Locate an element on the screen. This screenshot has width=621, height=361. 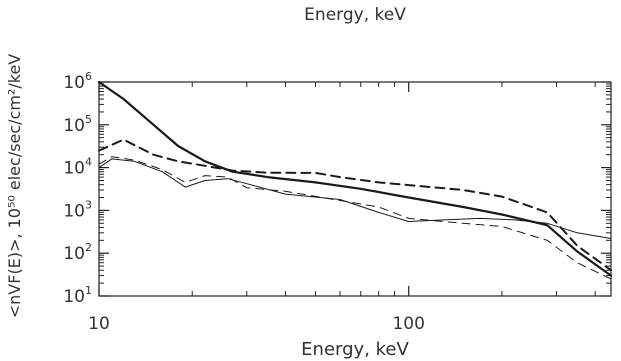
top-caption: Energy, keV is located at coordinates (355, 15).